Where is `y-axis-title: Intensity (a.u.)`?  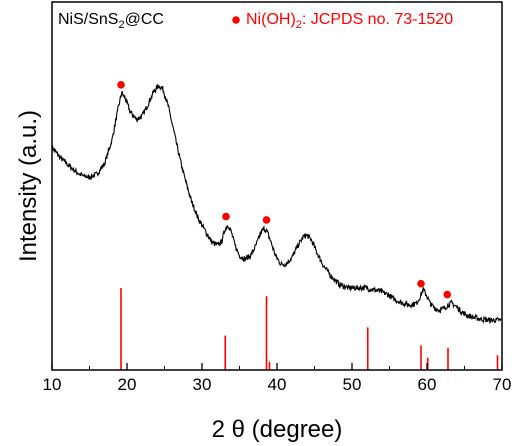
y-axis-title: Intensity (a.u.) is located at coordinates (28, 186).